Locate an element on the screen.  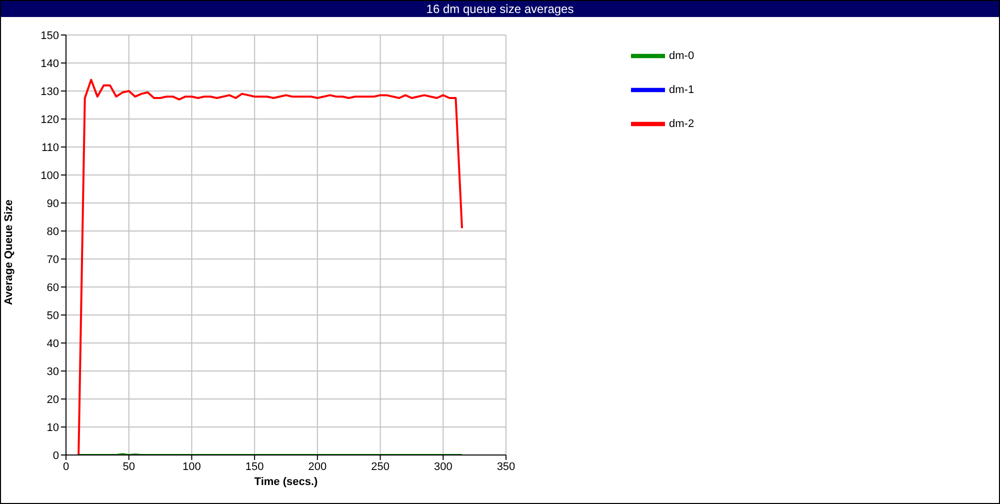
x-tick-label: 200 is located at coordinates (317, 466).